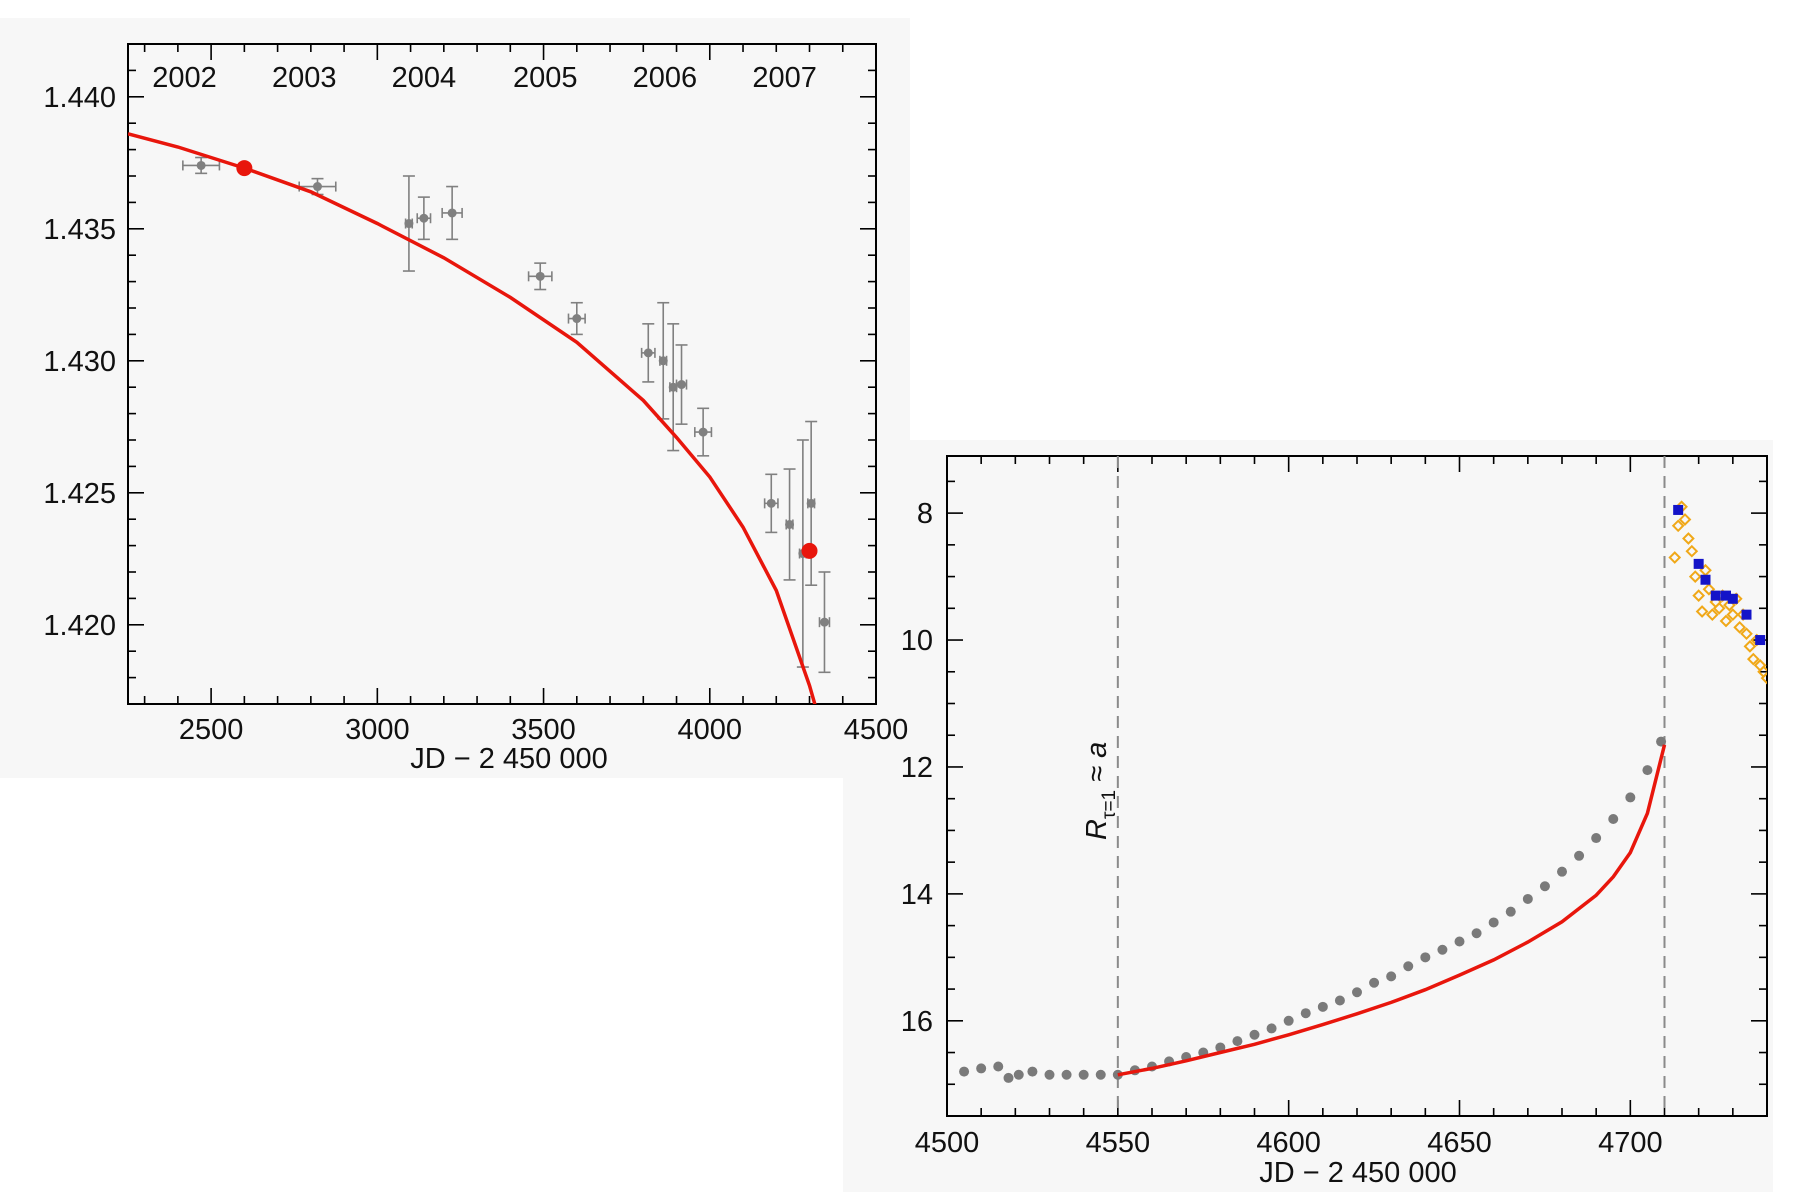 The image size is (1800, 1200). I want to click on y-tick-label: 14, so click(917, 895).